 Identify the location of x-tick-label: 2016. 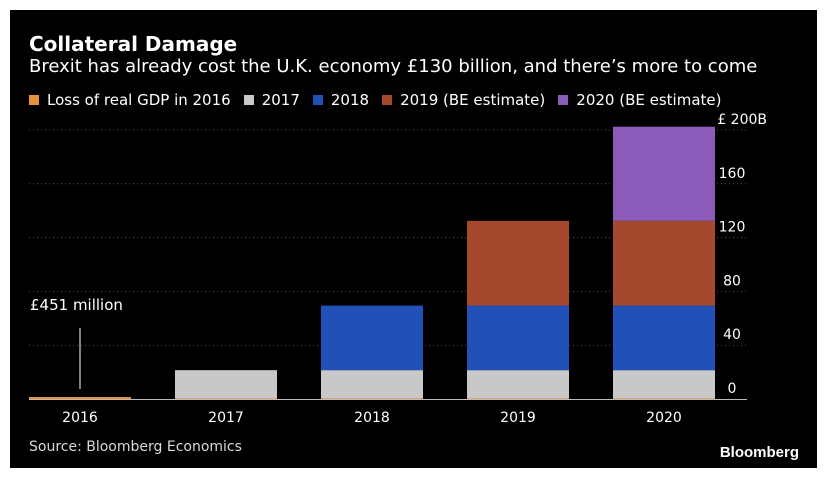
(80, 418).